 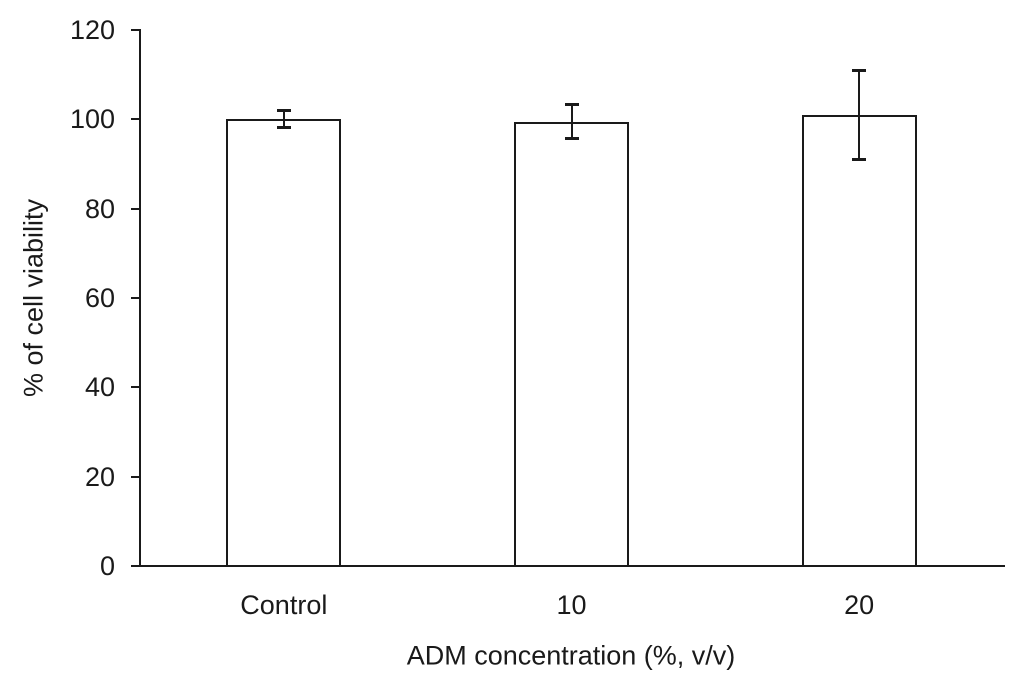 I want to click on x-tick-label-10: 10, so click(x=571, y=605).